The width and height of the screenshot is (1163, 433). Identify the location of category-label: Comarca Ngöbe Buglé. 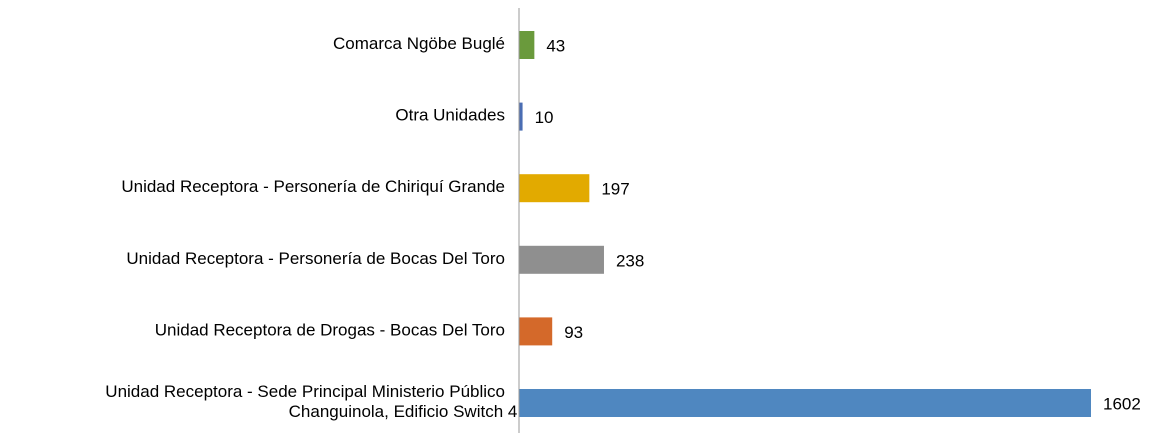
(419, 43).